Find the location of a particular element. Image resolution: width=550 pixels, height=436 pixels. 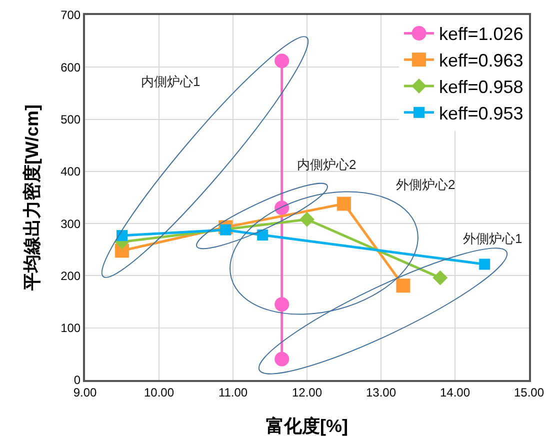

x-tick-label: 15.00 is located at coordinates (529, 392).